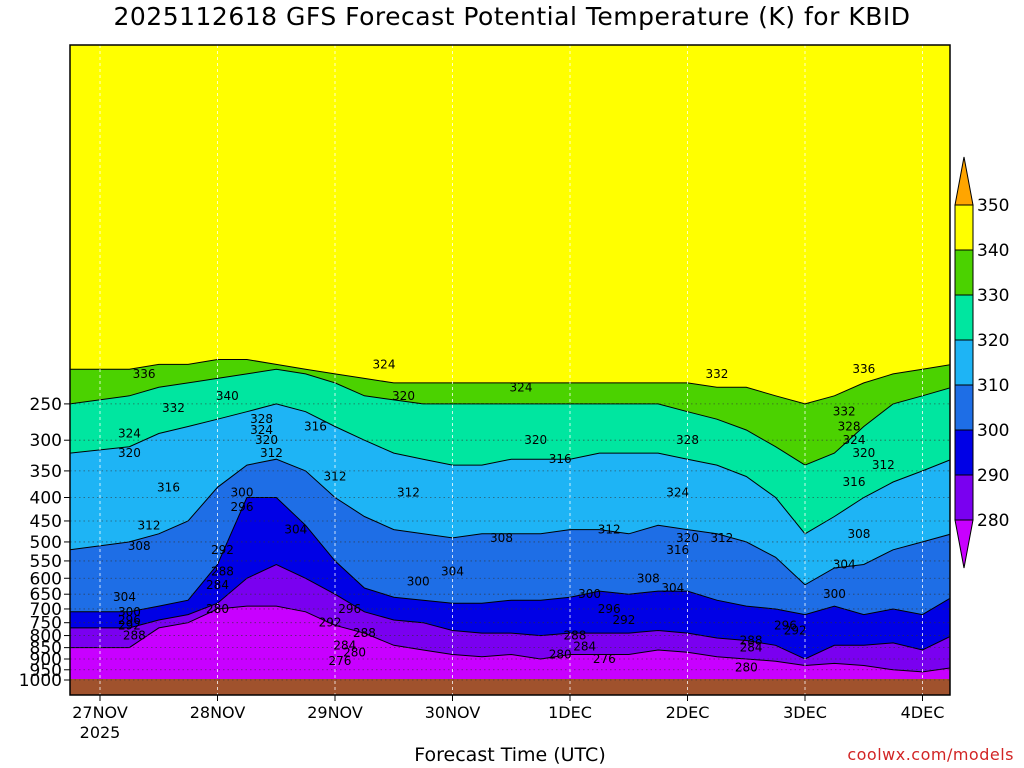  Describe the element at coordinates (100, 712) in the screenshot. I see `x-tick-label: 27NOV` at that location.